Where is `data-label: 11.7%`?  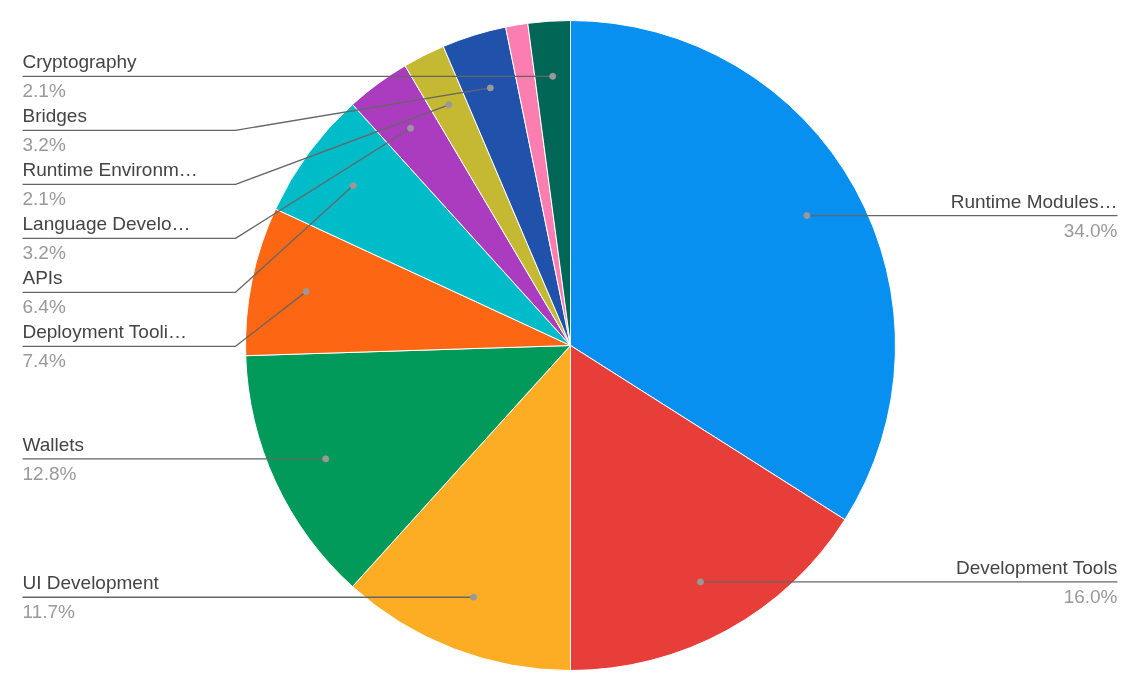 data-label: 11.7% is located at coordinates (49, 612).